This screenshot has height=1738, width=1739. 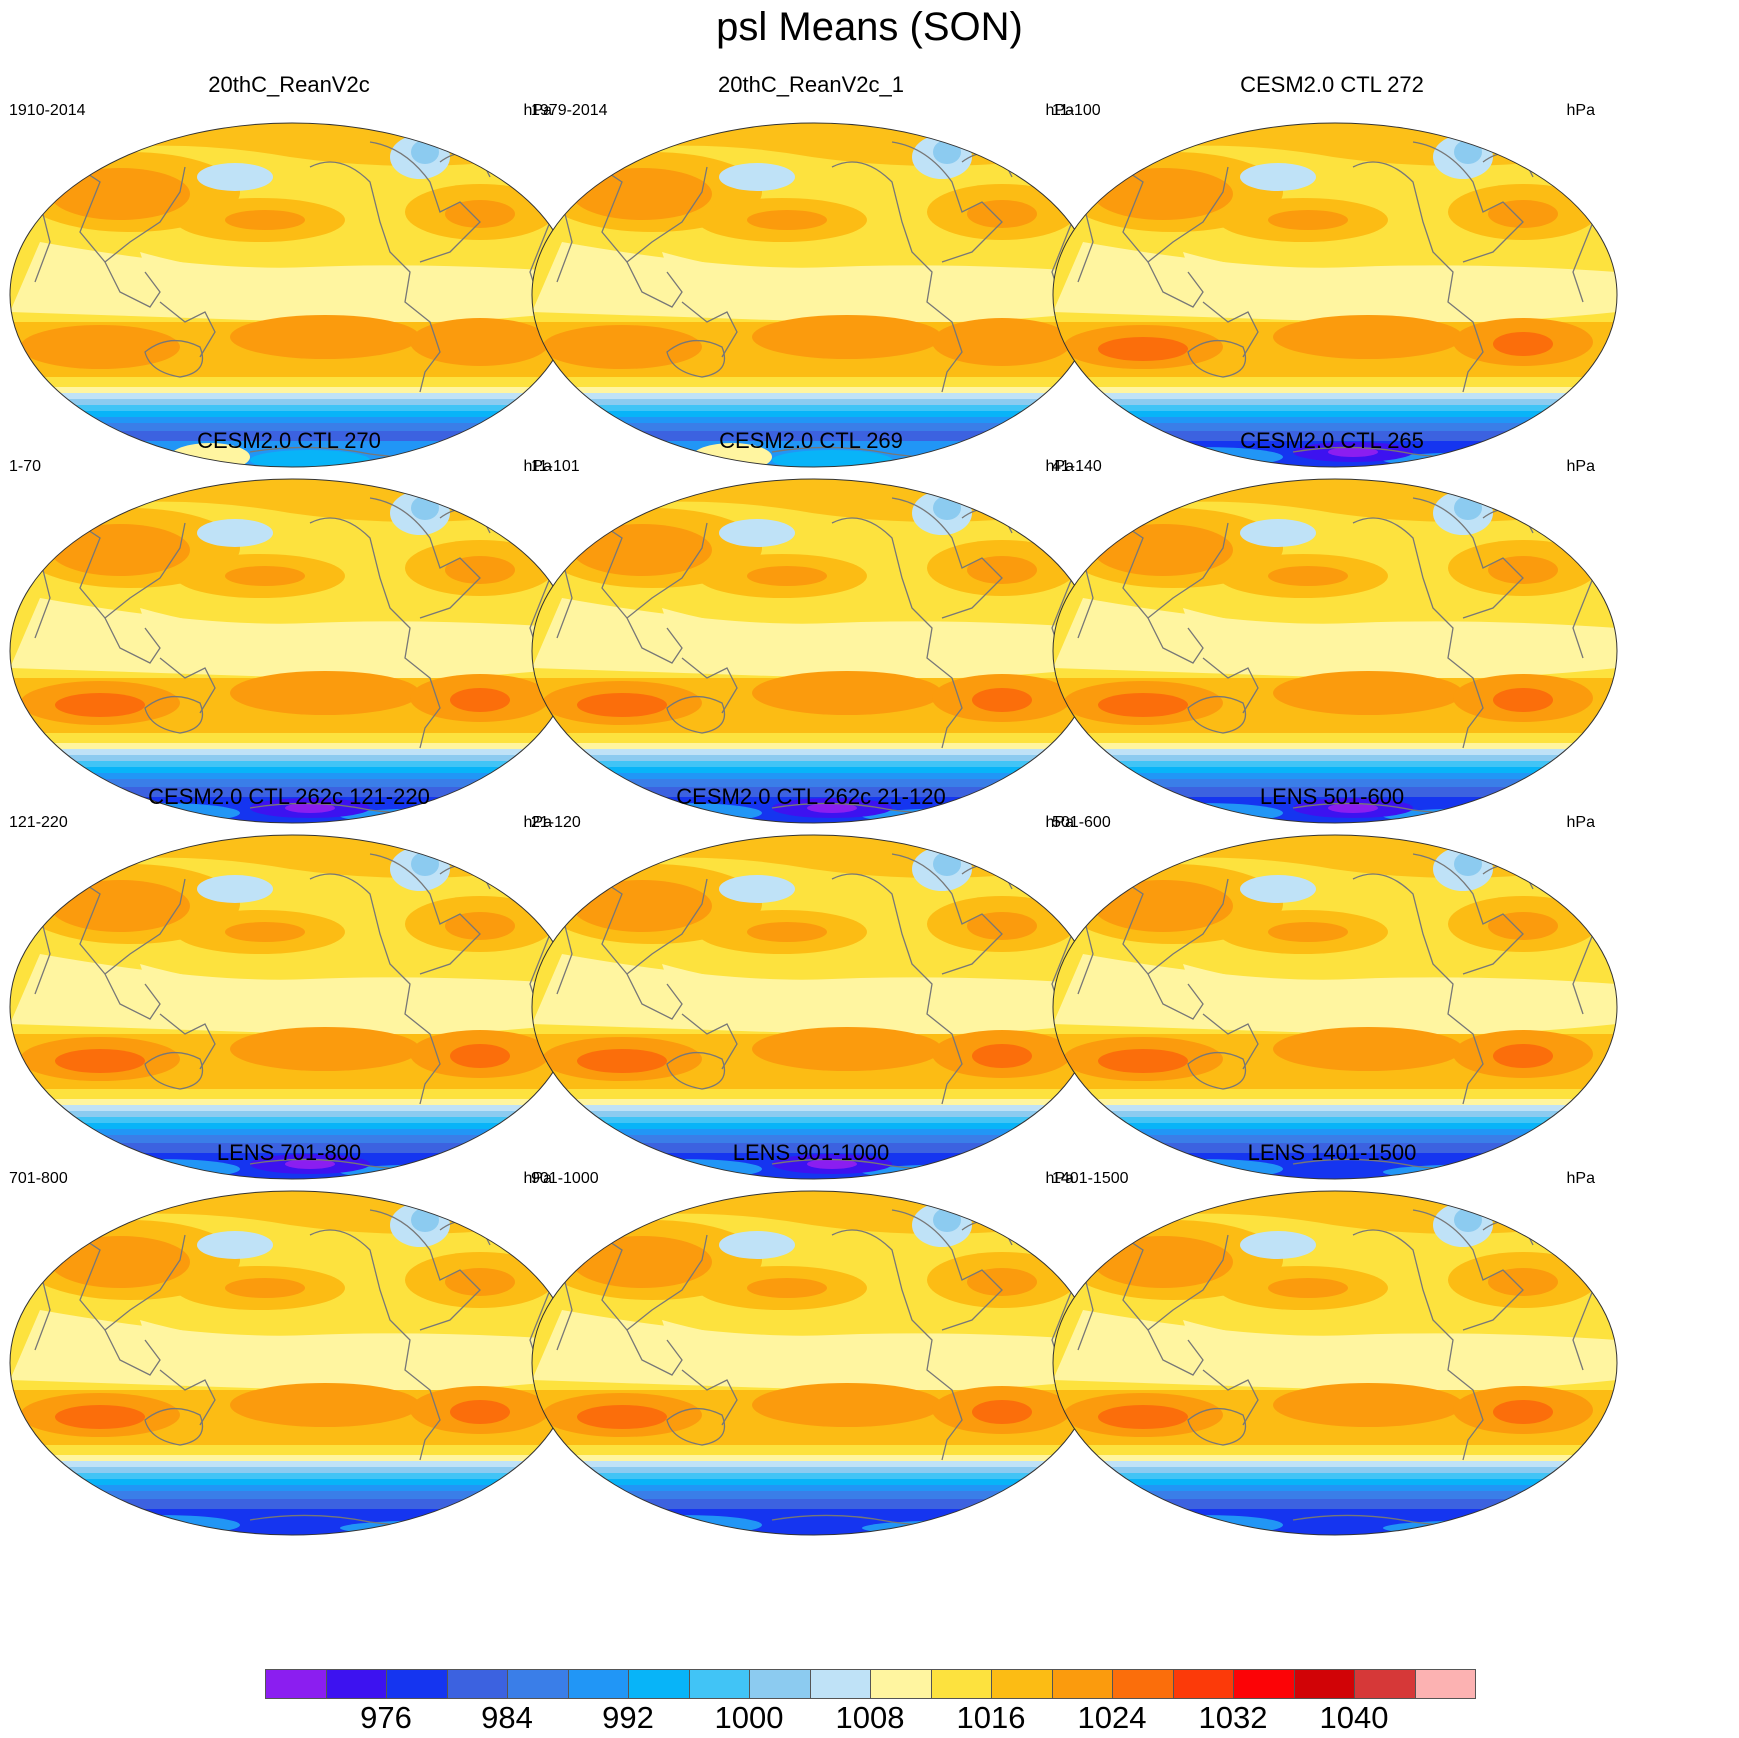 What do you see at coordinates (565, 1178) in the screenshot?
I see `panel-period: 901-1000` at bounding box center [565, 1178].